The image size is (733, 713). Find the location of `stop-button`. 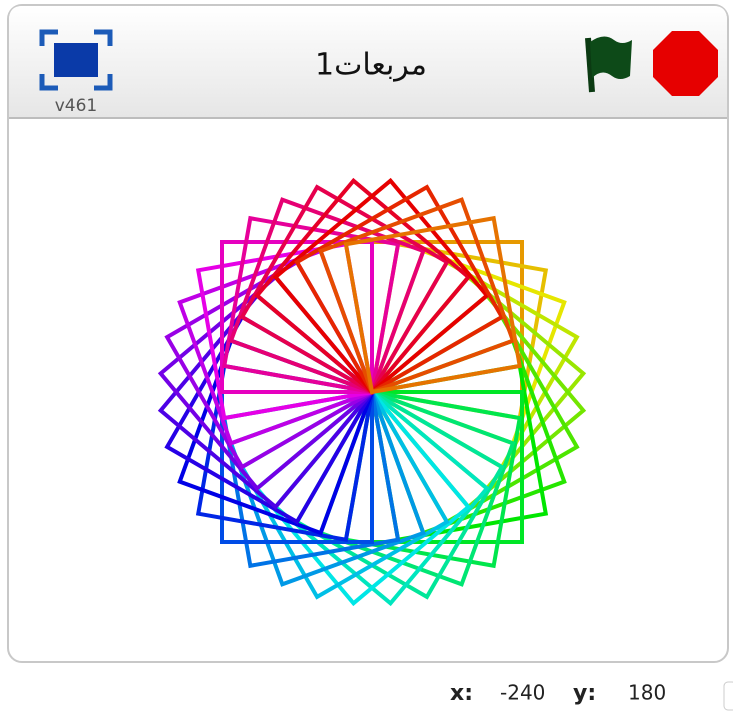

stop-button is located at coordinates (685, 63).